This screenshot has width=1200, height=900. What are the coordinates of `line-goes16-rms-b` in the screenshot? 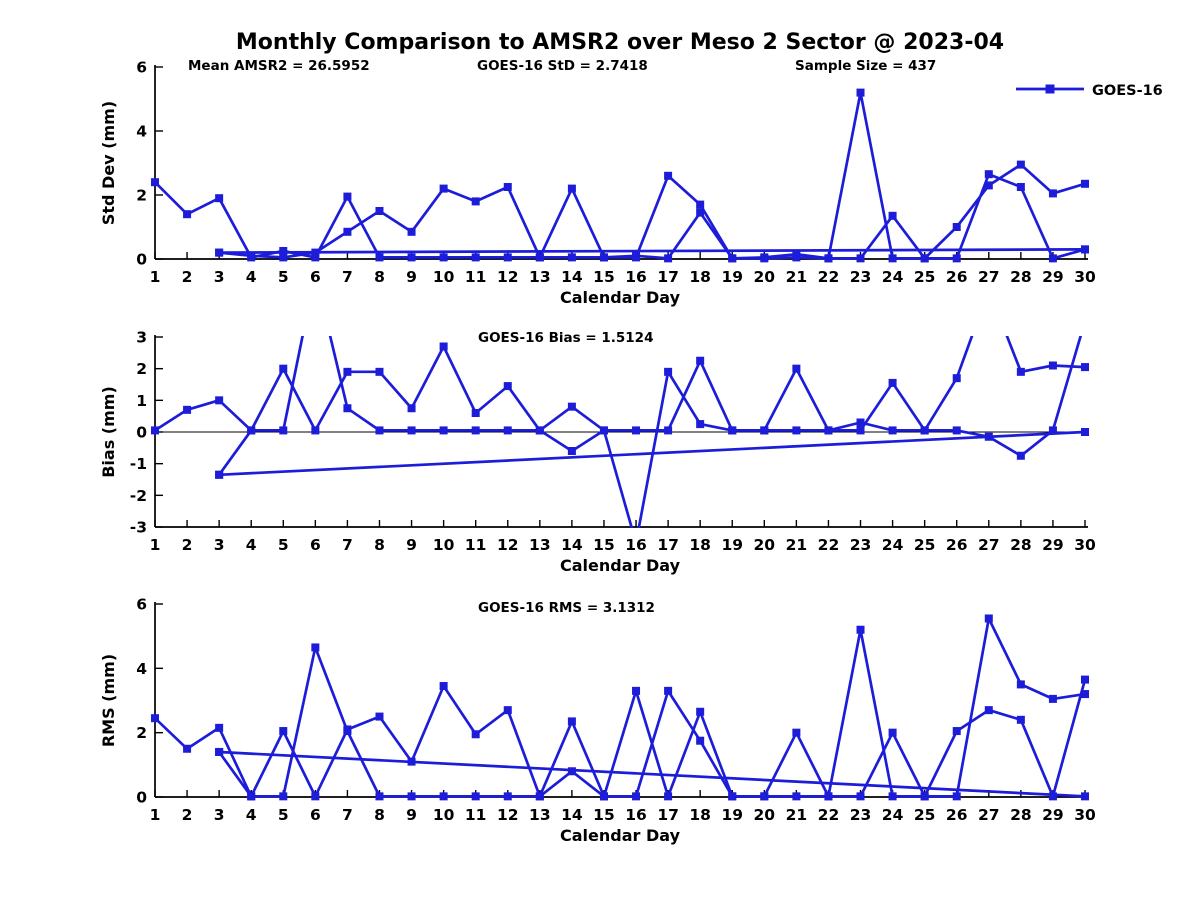 It's located at (652, 722).